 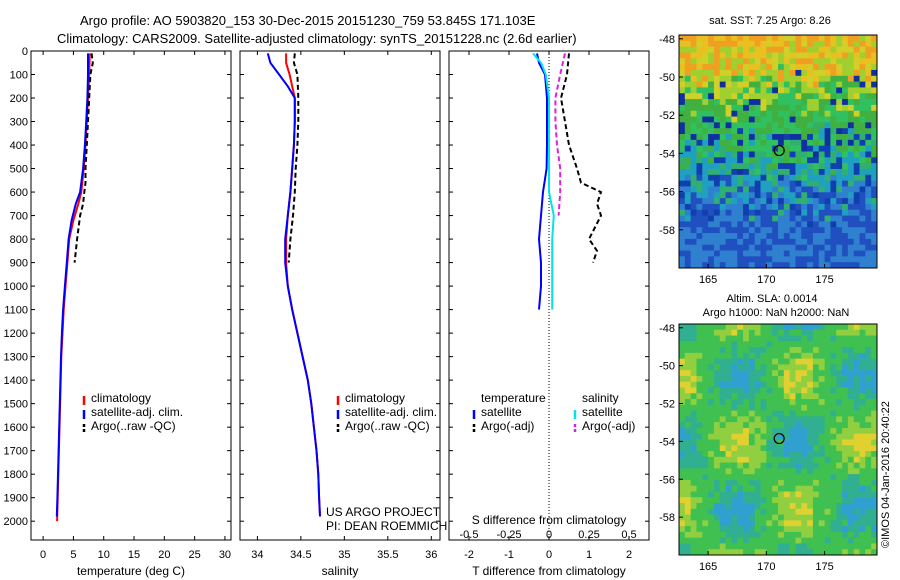 I want to click on legend-s-argo-label: Argo(-adj), so click(x=608, y=426).